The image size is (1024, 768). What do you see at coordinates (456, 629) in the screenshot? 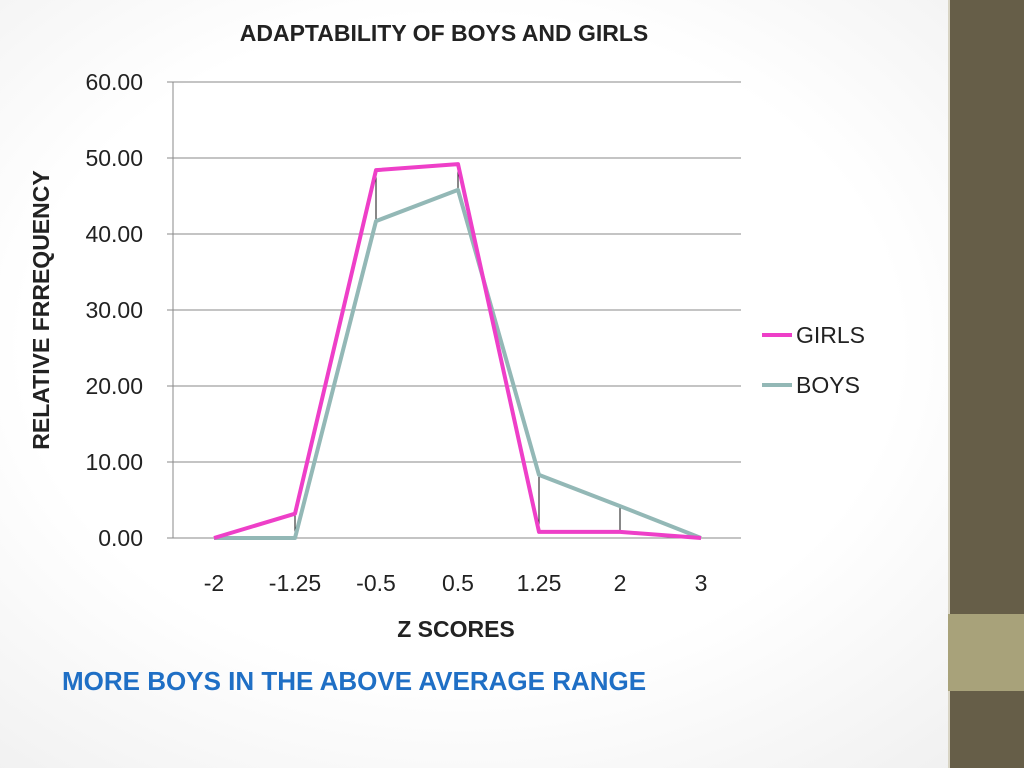
I see `x-axis-label: Z SCORES` at bounding box center [456, 629].